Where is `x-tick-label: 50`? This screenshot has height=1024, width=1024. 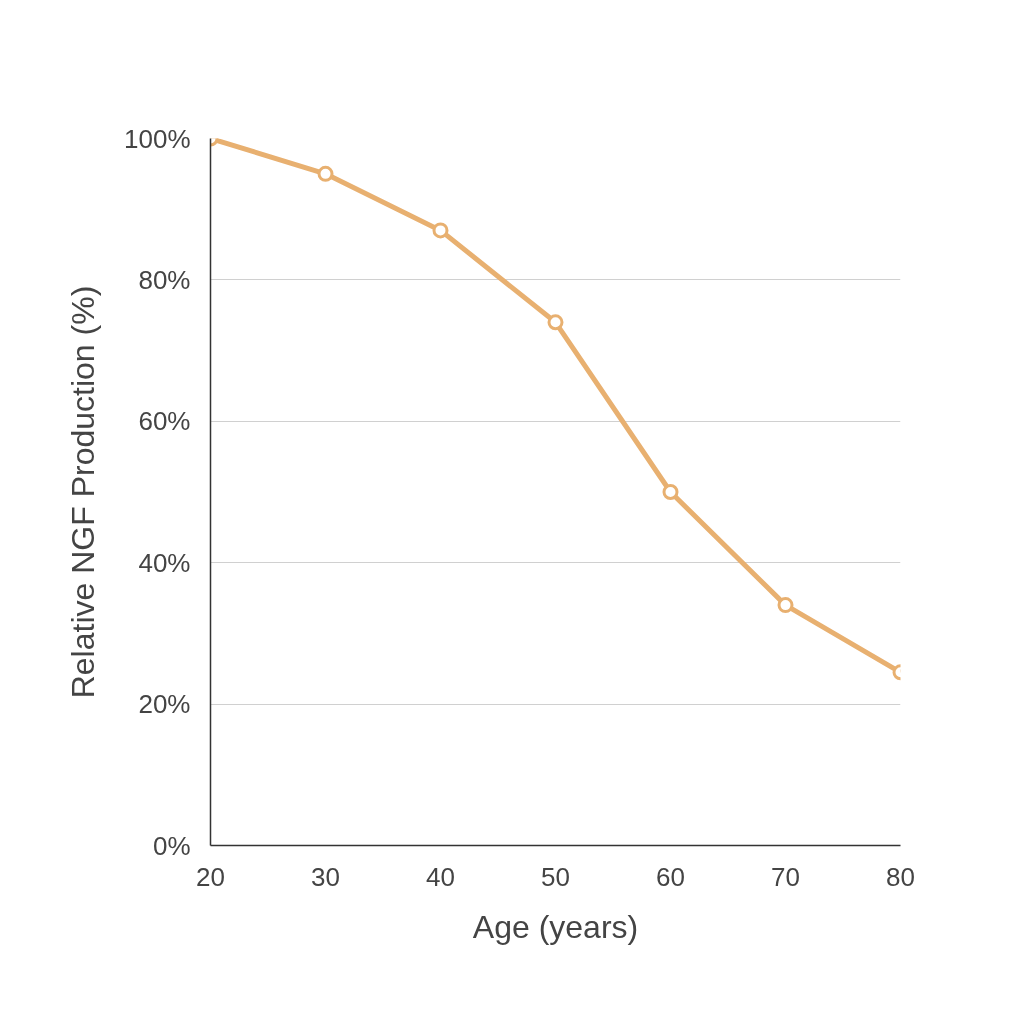 x-tick-label: 50 is located at coordinates (555, 876).